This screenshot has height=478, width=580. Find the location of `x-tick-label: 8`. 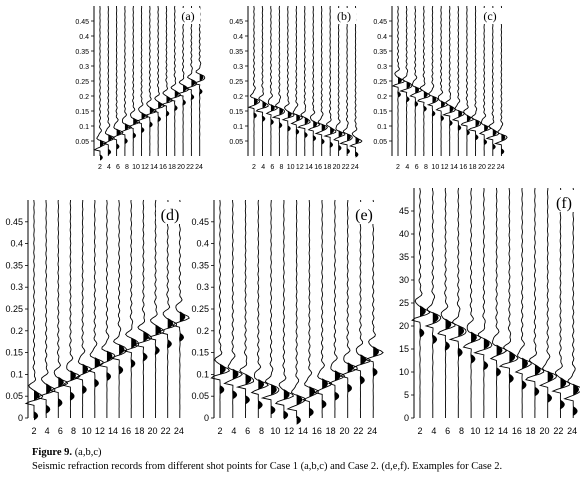

x-tick-label: 8 is located at coordinates (73, 431).